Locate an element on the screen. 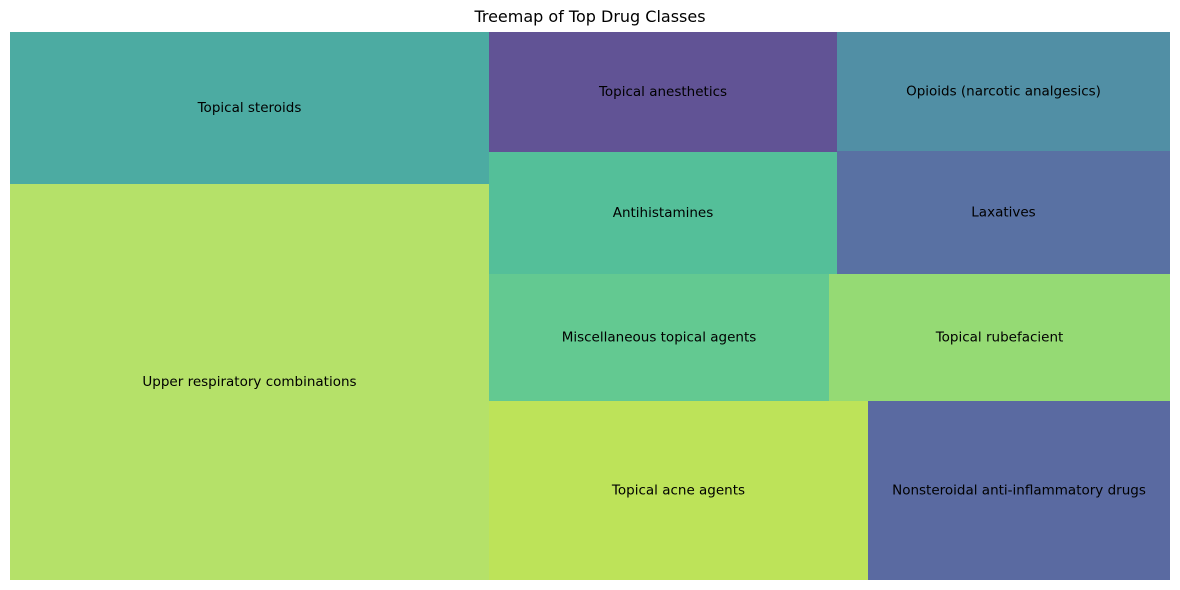  chart-title: Treemap of Top Drug Classes is located at coordinates (590, 16).